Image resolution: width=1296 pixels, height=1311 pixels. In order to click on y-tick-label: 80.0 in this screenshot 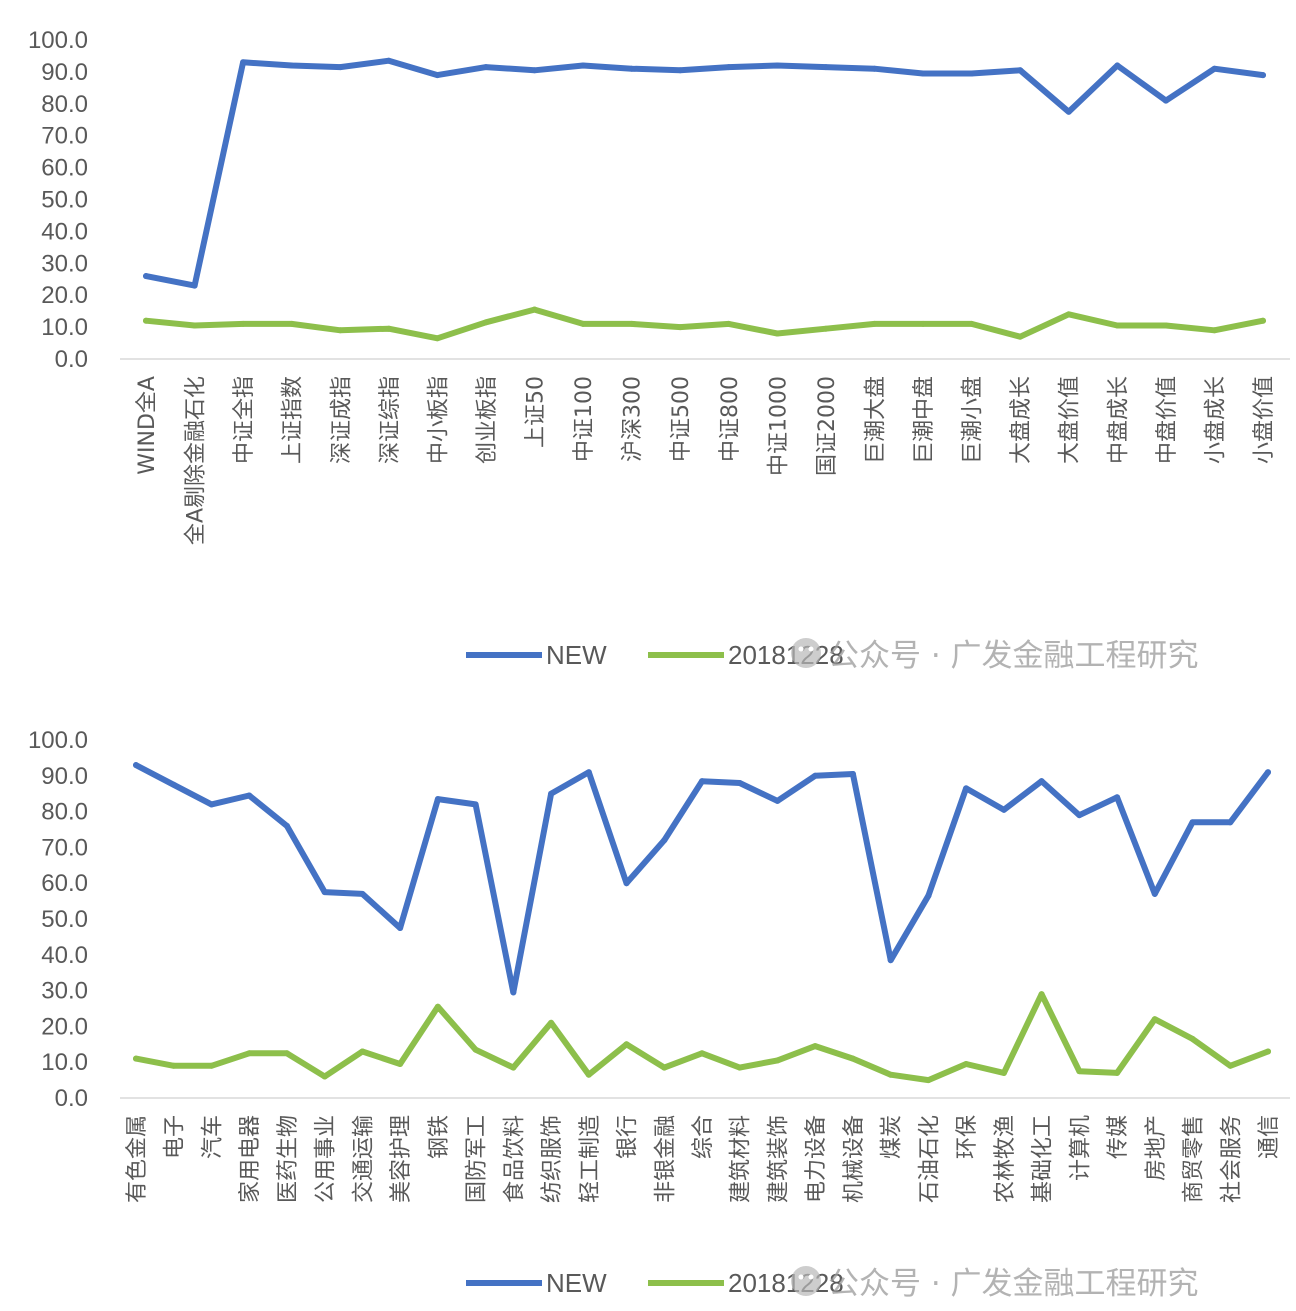, I will do `click(64, 104)`.